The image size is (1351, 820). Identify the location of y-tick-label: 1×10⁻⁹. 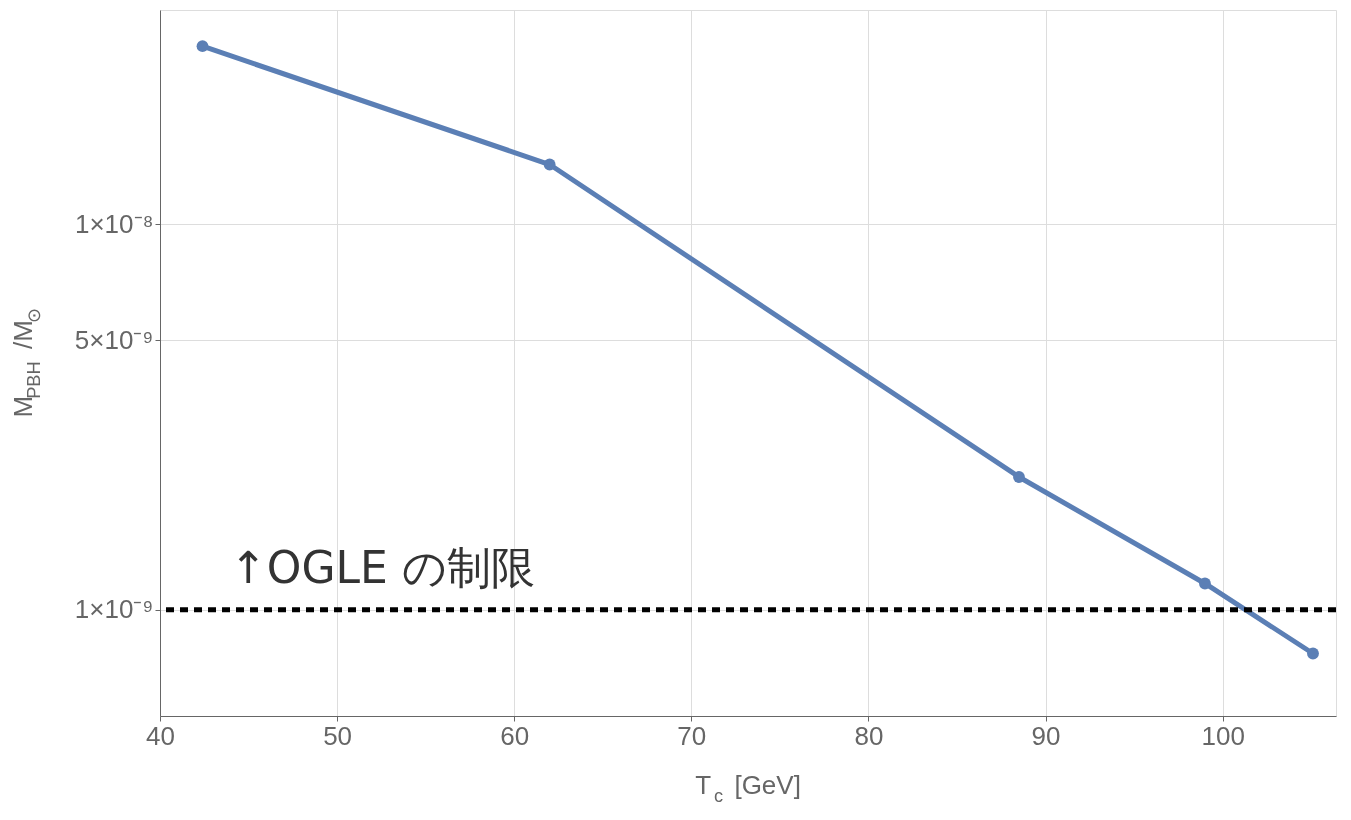
(114, 609).